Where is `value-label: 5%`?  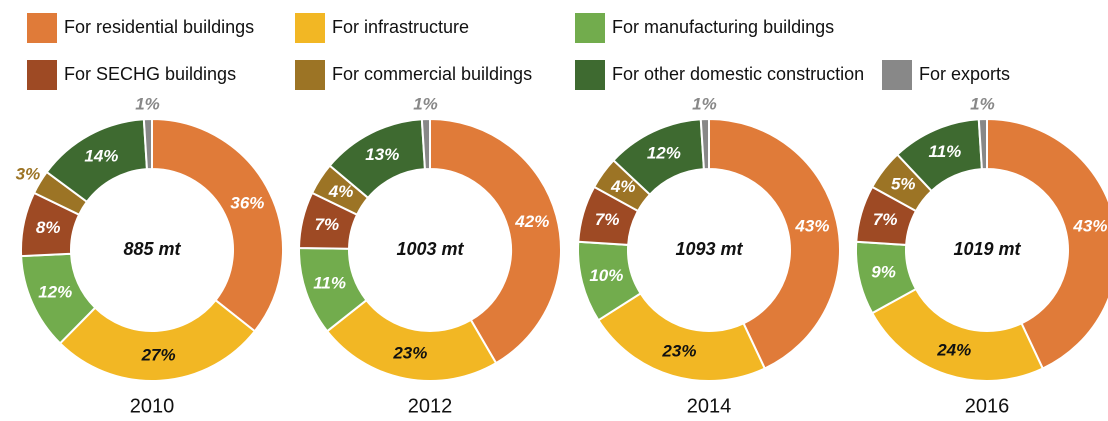
value-label: 5% is located at coordinates (903, 184).